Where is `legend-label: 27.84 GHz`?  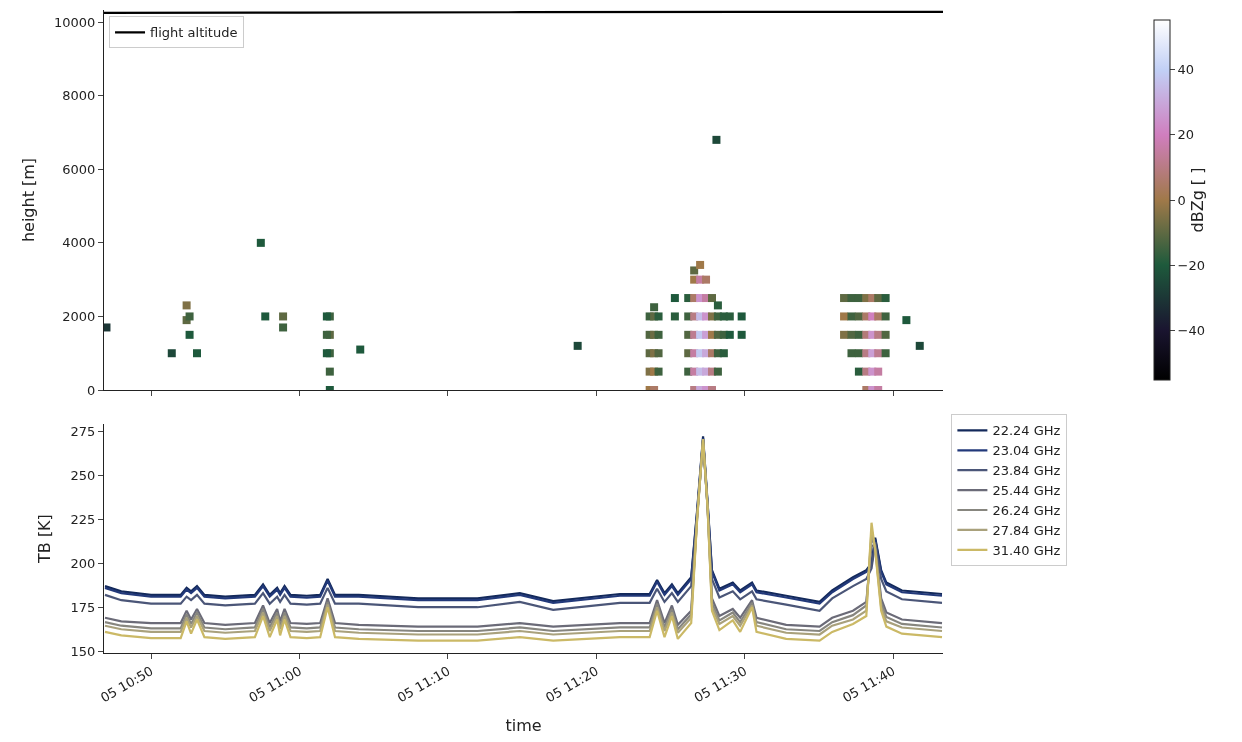
legend-label: 27.84 GHz is located at coordinates (1026, 530).